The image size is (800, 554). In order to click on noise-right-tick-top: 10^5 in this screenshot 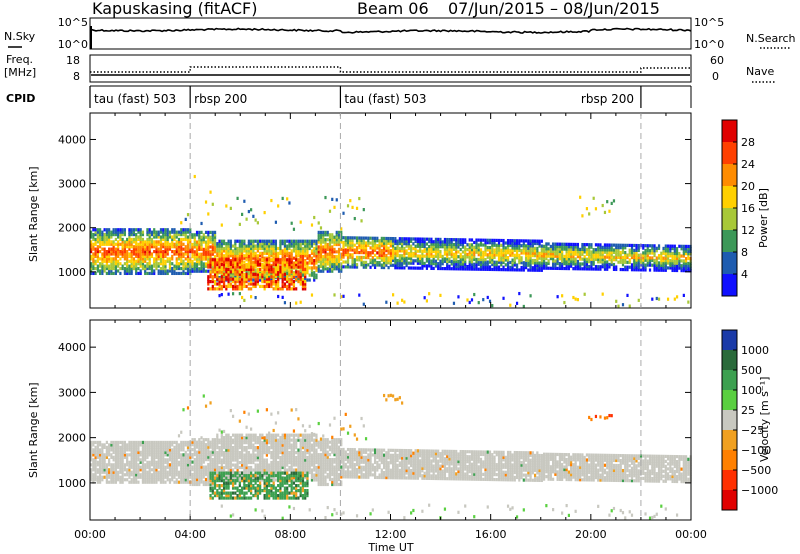, I will do `click(709, 22)`.